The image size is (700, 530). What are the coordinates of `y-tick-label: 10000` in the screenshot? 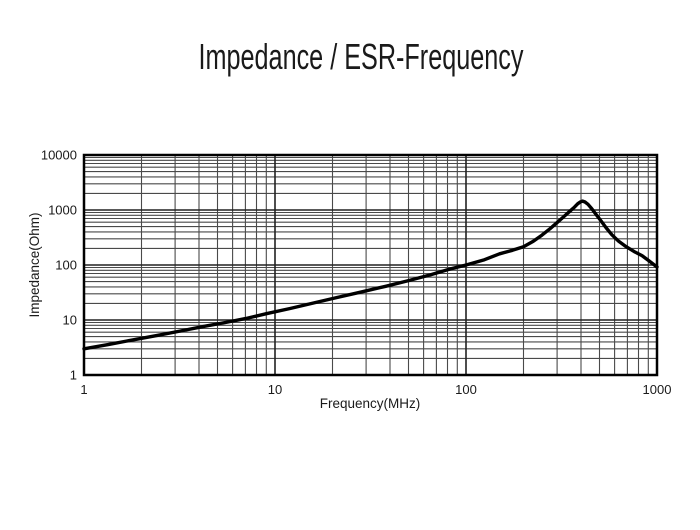 It's located at (59, 155).